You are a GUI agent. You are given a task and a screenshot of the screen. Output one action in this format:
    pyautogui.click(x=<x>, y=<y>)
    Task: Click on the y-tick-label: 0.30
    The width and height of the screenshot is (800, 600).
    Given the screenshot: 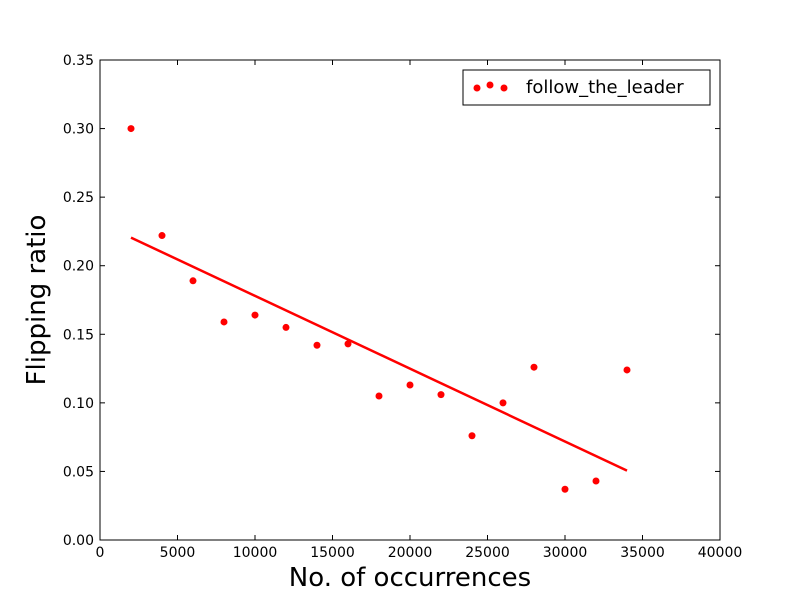 What is the action you would take?
    pyautogui.click(x=78, y=130)
    